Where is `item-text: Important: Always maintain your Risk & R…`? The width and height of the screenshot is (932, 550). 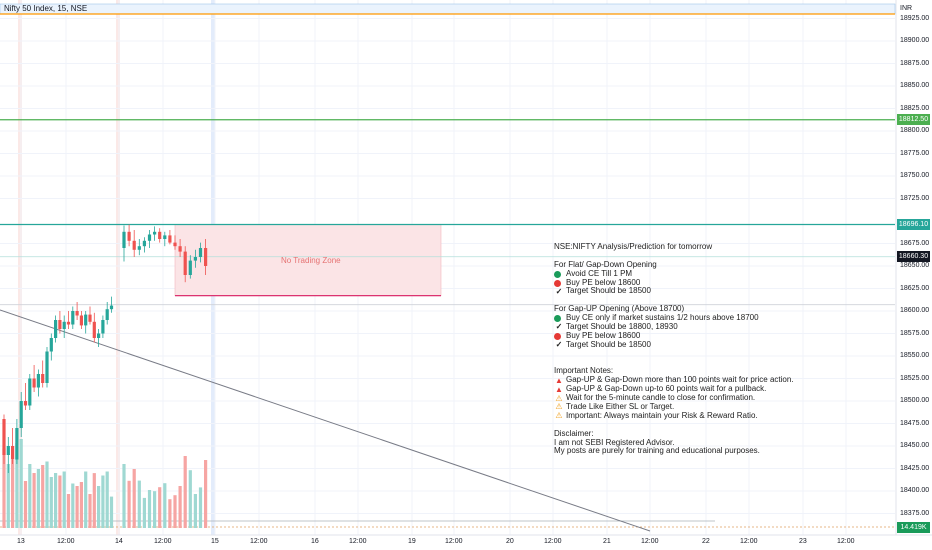 item-text: Important: Always maintain your Risk & R… is located at coordinates (662, 415).